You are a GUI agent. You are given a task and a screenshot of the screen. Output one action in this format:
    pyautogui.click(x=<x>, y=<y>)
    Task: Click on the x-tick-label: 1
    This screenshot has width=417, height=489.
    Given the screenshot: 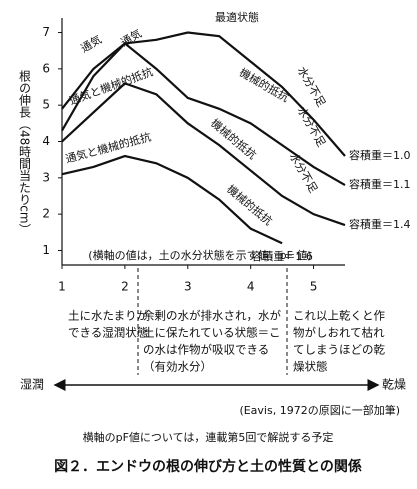 What is the action you would take?
    pyautogui.click(x=62, y=287)
    